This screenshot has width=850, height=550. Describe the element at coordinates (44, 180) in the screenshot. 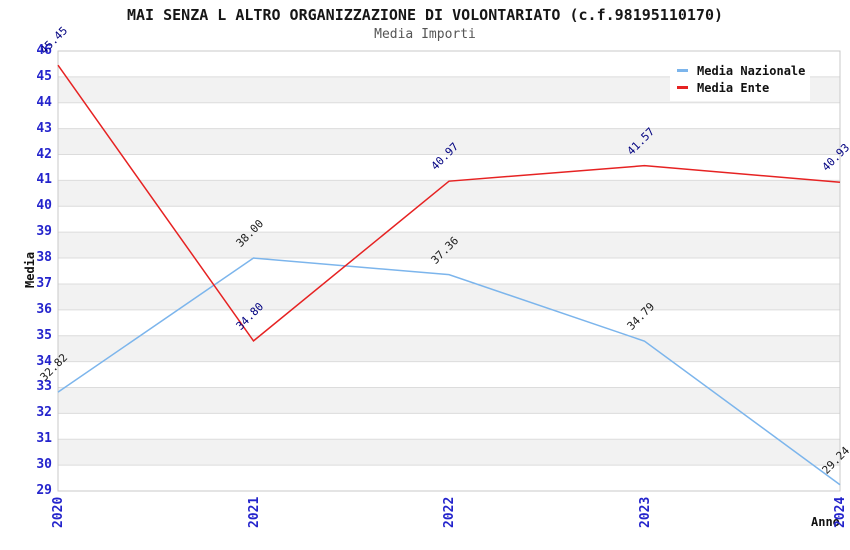

I see `y-tick-label: 41` at that location.